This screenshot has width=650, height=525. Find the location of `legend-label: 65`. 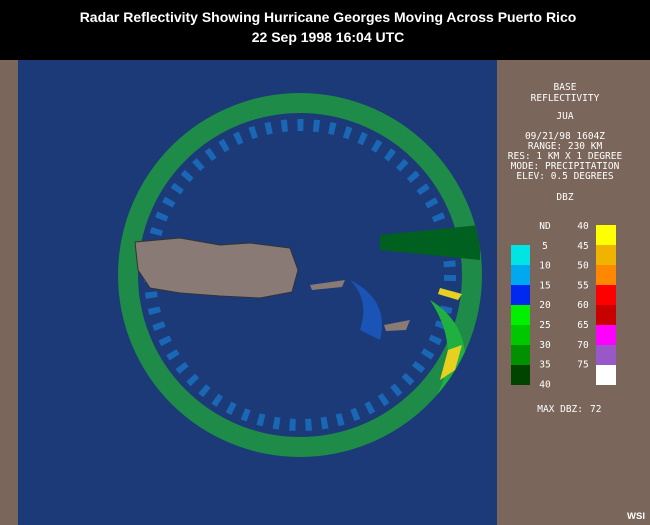

legend-label: 65 is located at coordinates (582, 325).